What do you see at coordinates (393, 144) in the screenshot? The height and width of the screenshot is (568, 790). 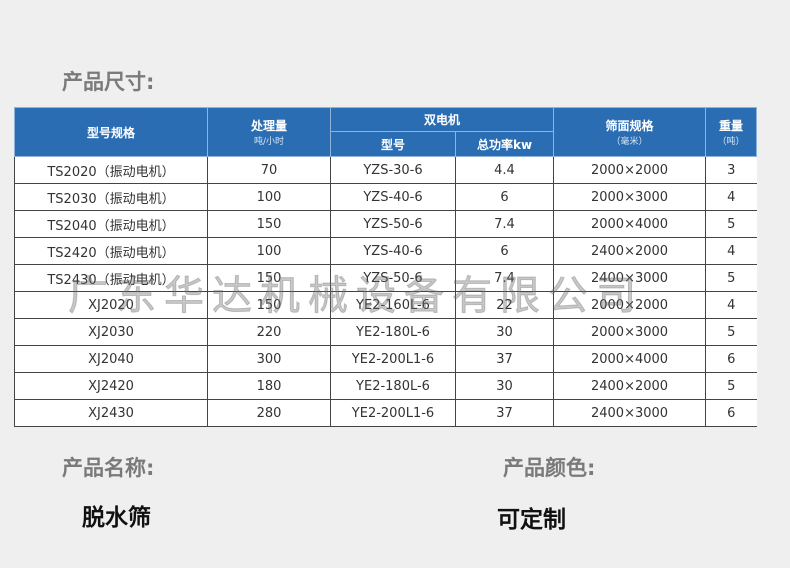 I see `header-motor-model: 型号` at bounding box center [393, 144].